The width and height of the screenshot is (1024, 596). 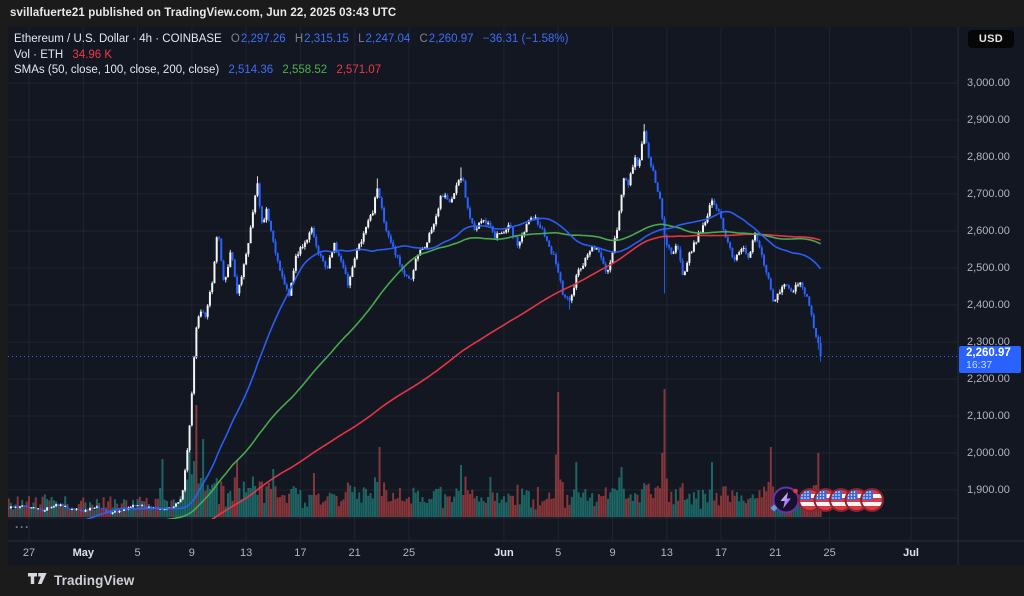 What do you see at coordinates (988, 490) in the screenshot?
I see `price-tick: 1,900.00` at bounding box center [988, 490].